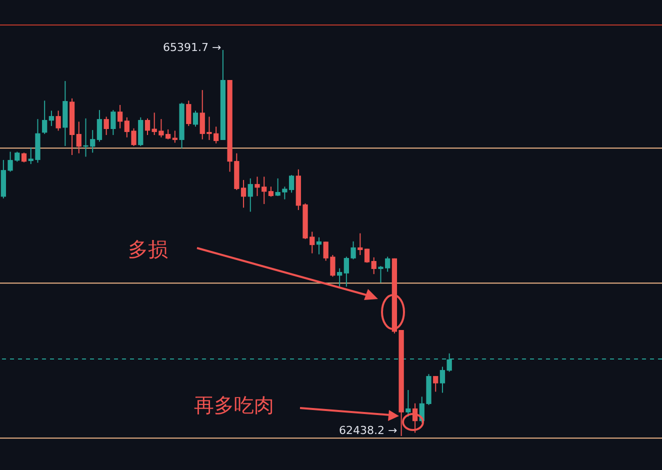 The image size is (662, 470). What do you see at coordinates (234, 405) in the screenshot?
I see `annotation: 再多吃肉` at bounding box center [234, 405].